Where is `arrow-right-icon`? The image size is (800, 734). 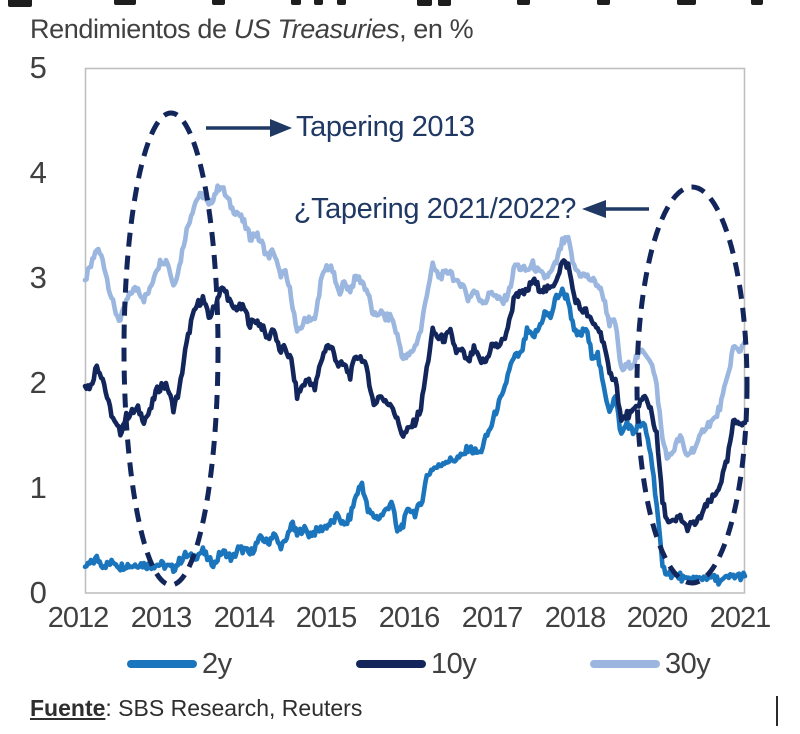 arrow-right-icon is located at coordinates (249, 128).